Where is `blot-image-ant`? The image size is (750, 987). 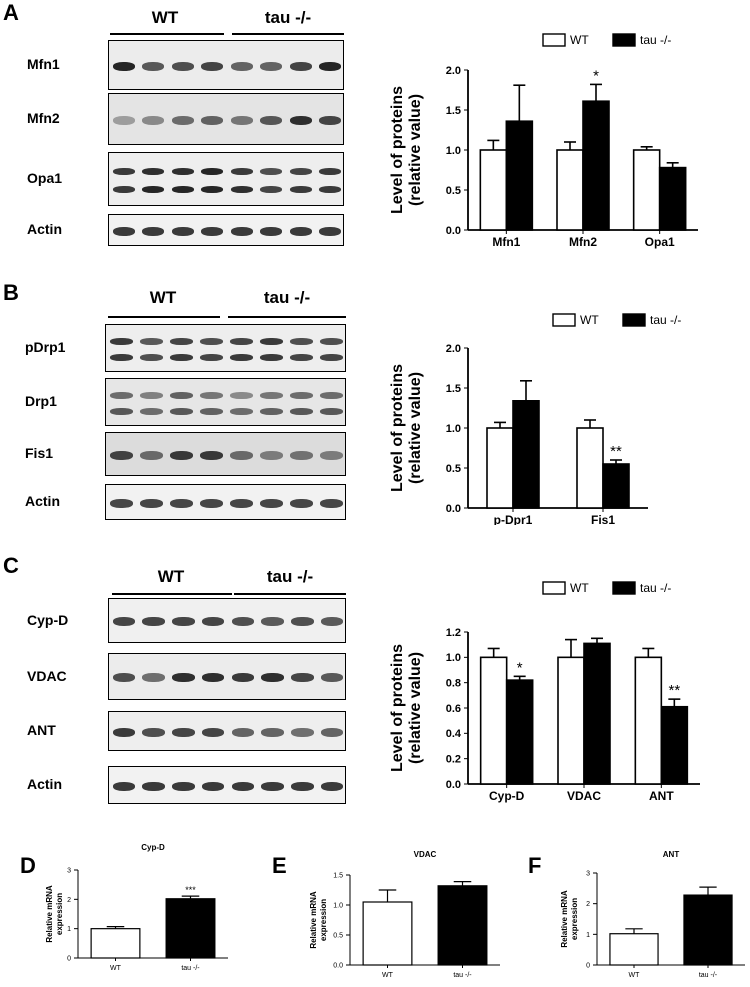 blot-image-ant is located at coordinates (227, 731).